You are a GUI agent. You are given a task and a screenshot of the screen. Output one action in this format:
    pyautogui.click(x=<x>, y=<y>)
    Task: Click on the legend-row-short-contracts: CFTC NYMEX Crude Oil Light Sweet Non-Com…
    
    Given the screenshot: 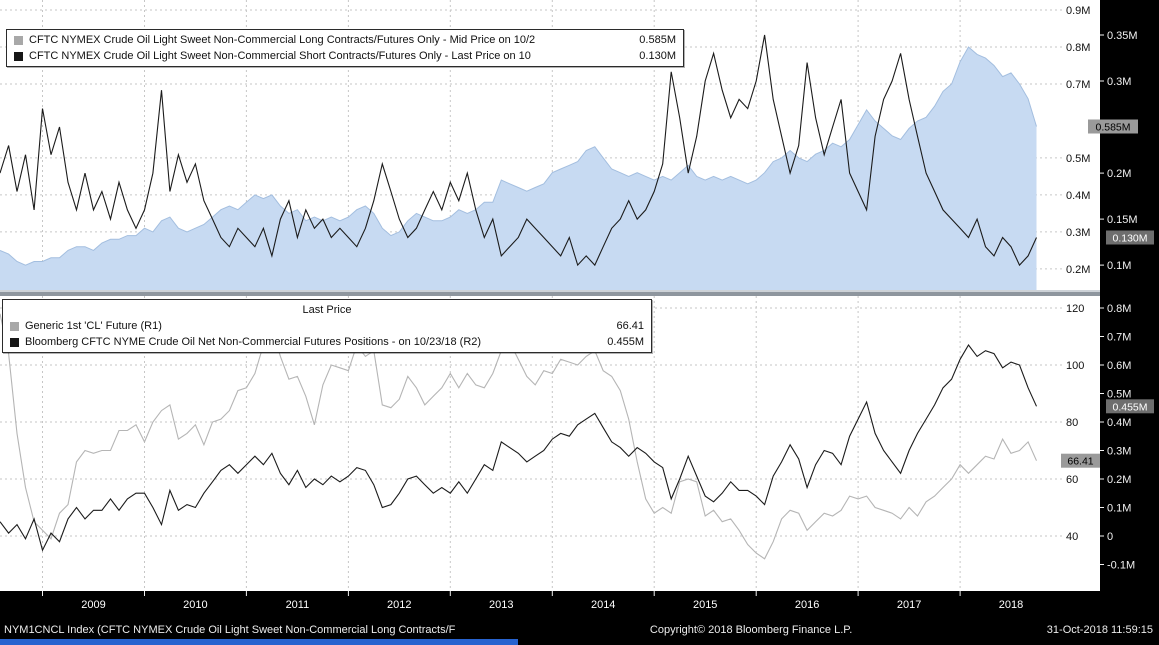 What is the action you would take?
    pyautogui.click(x=345, y=56)
    